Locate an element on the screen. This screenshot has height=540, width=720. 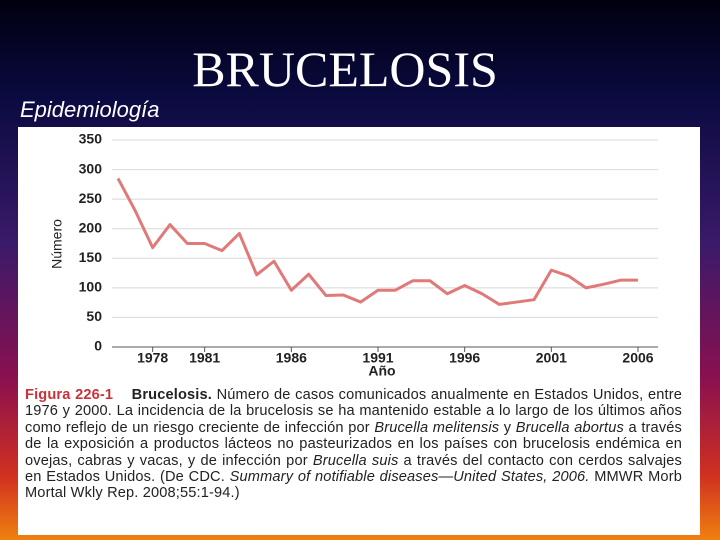
slide-subtitle: Epidemiología is located at coordinates (90, 109).